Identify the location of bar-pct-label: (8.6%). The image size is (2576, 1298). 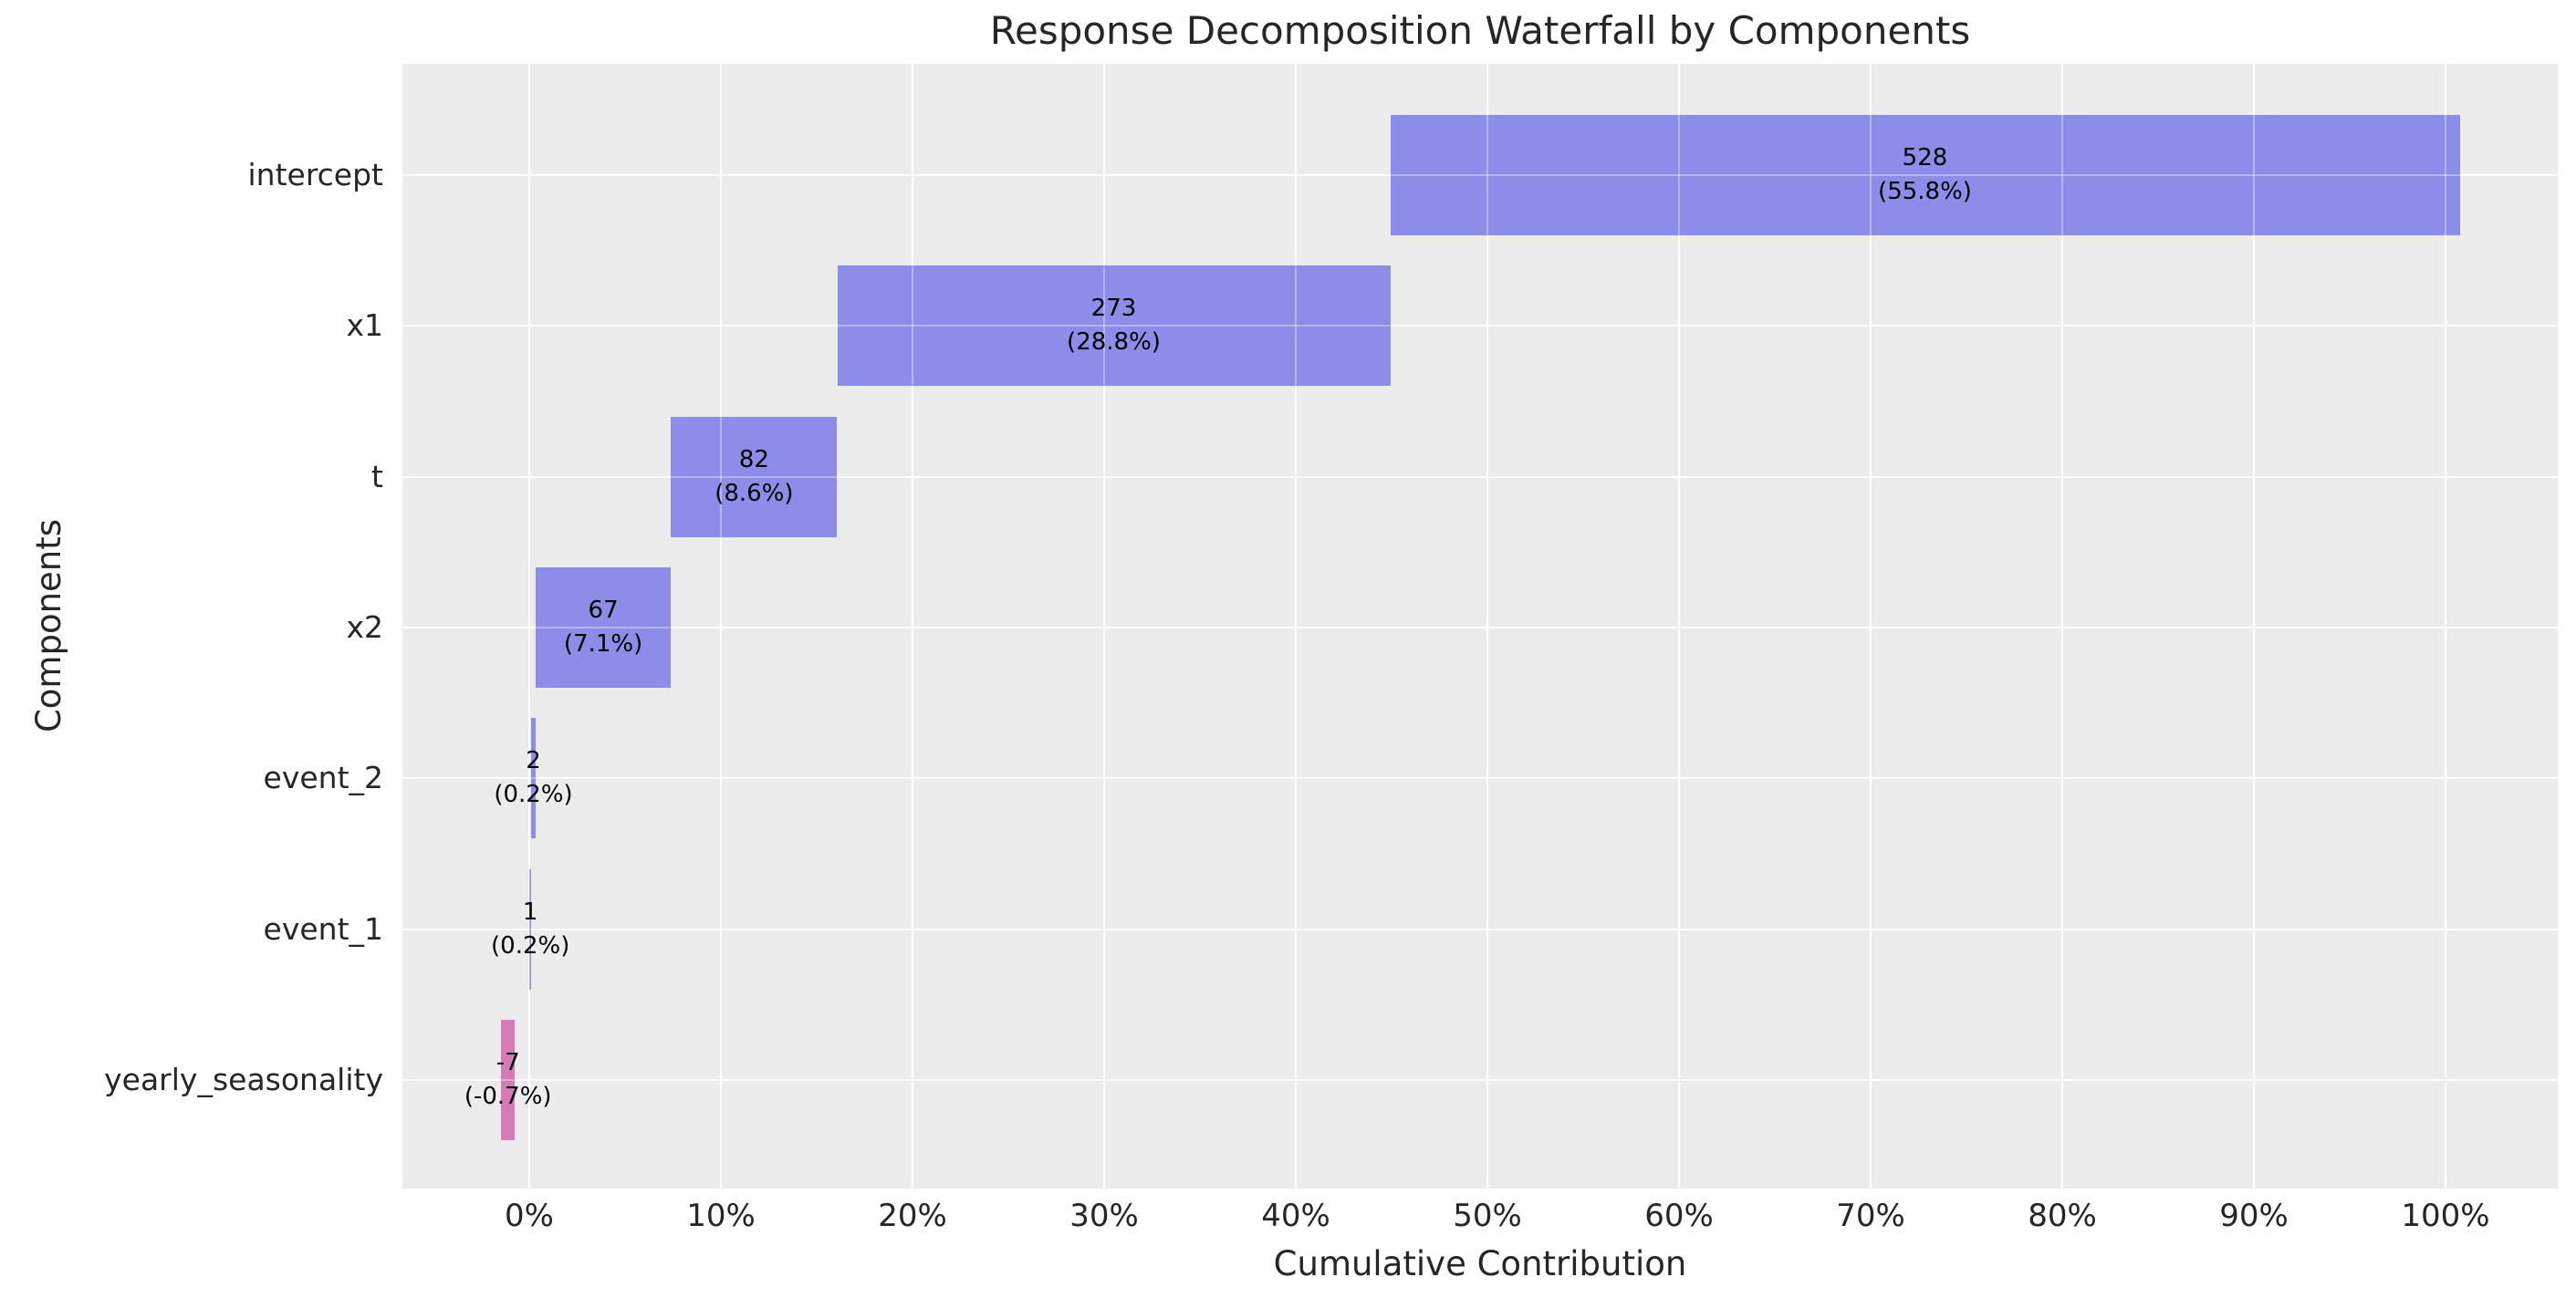
(754, 493).